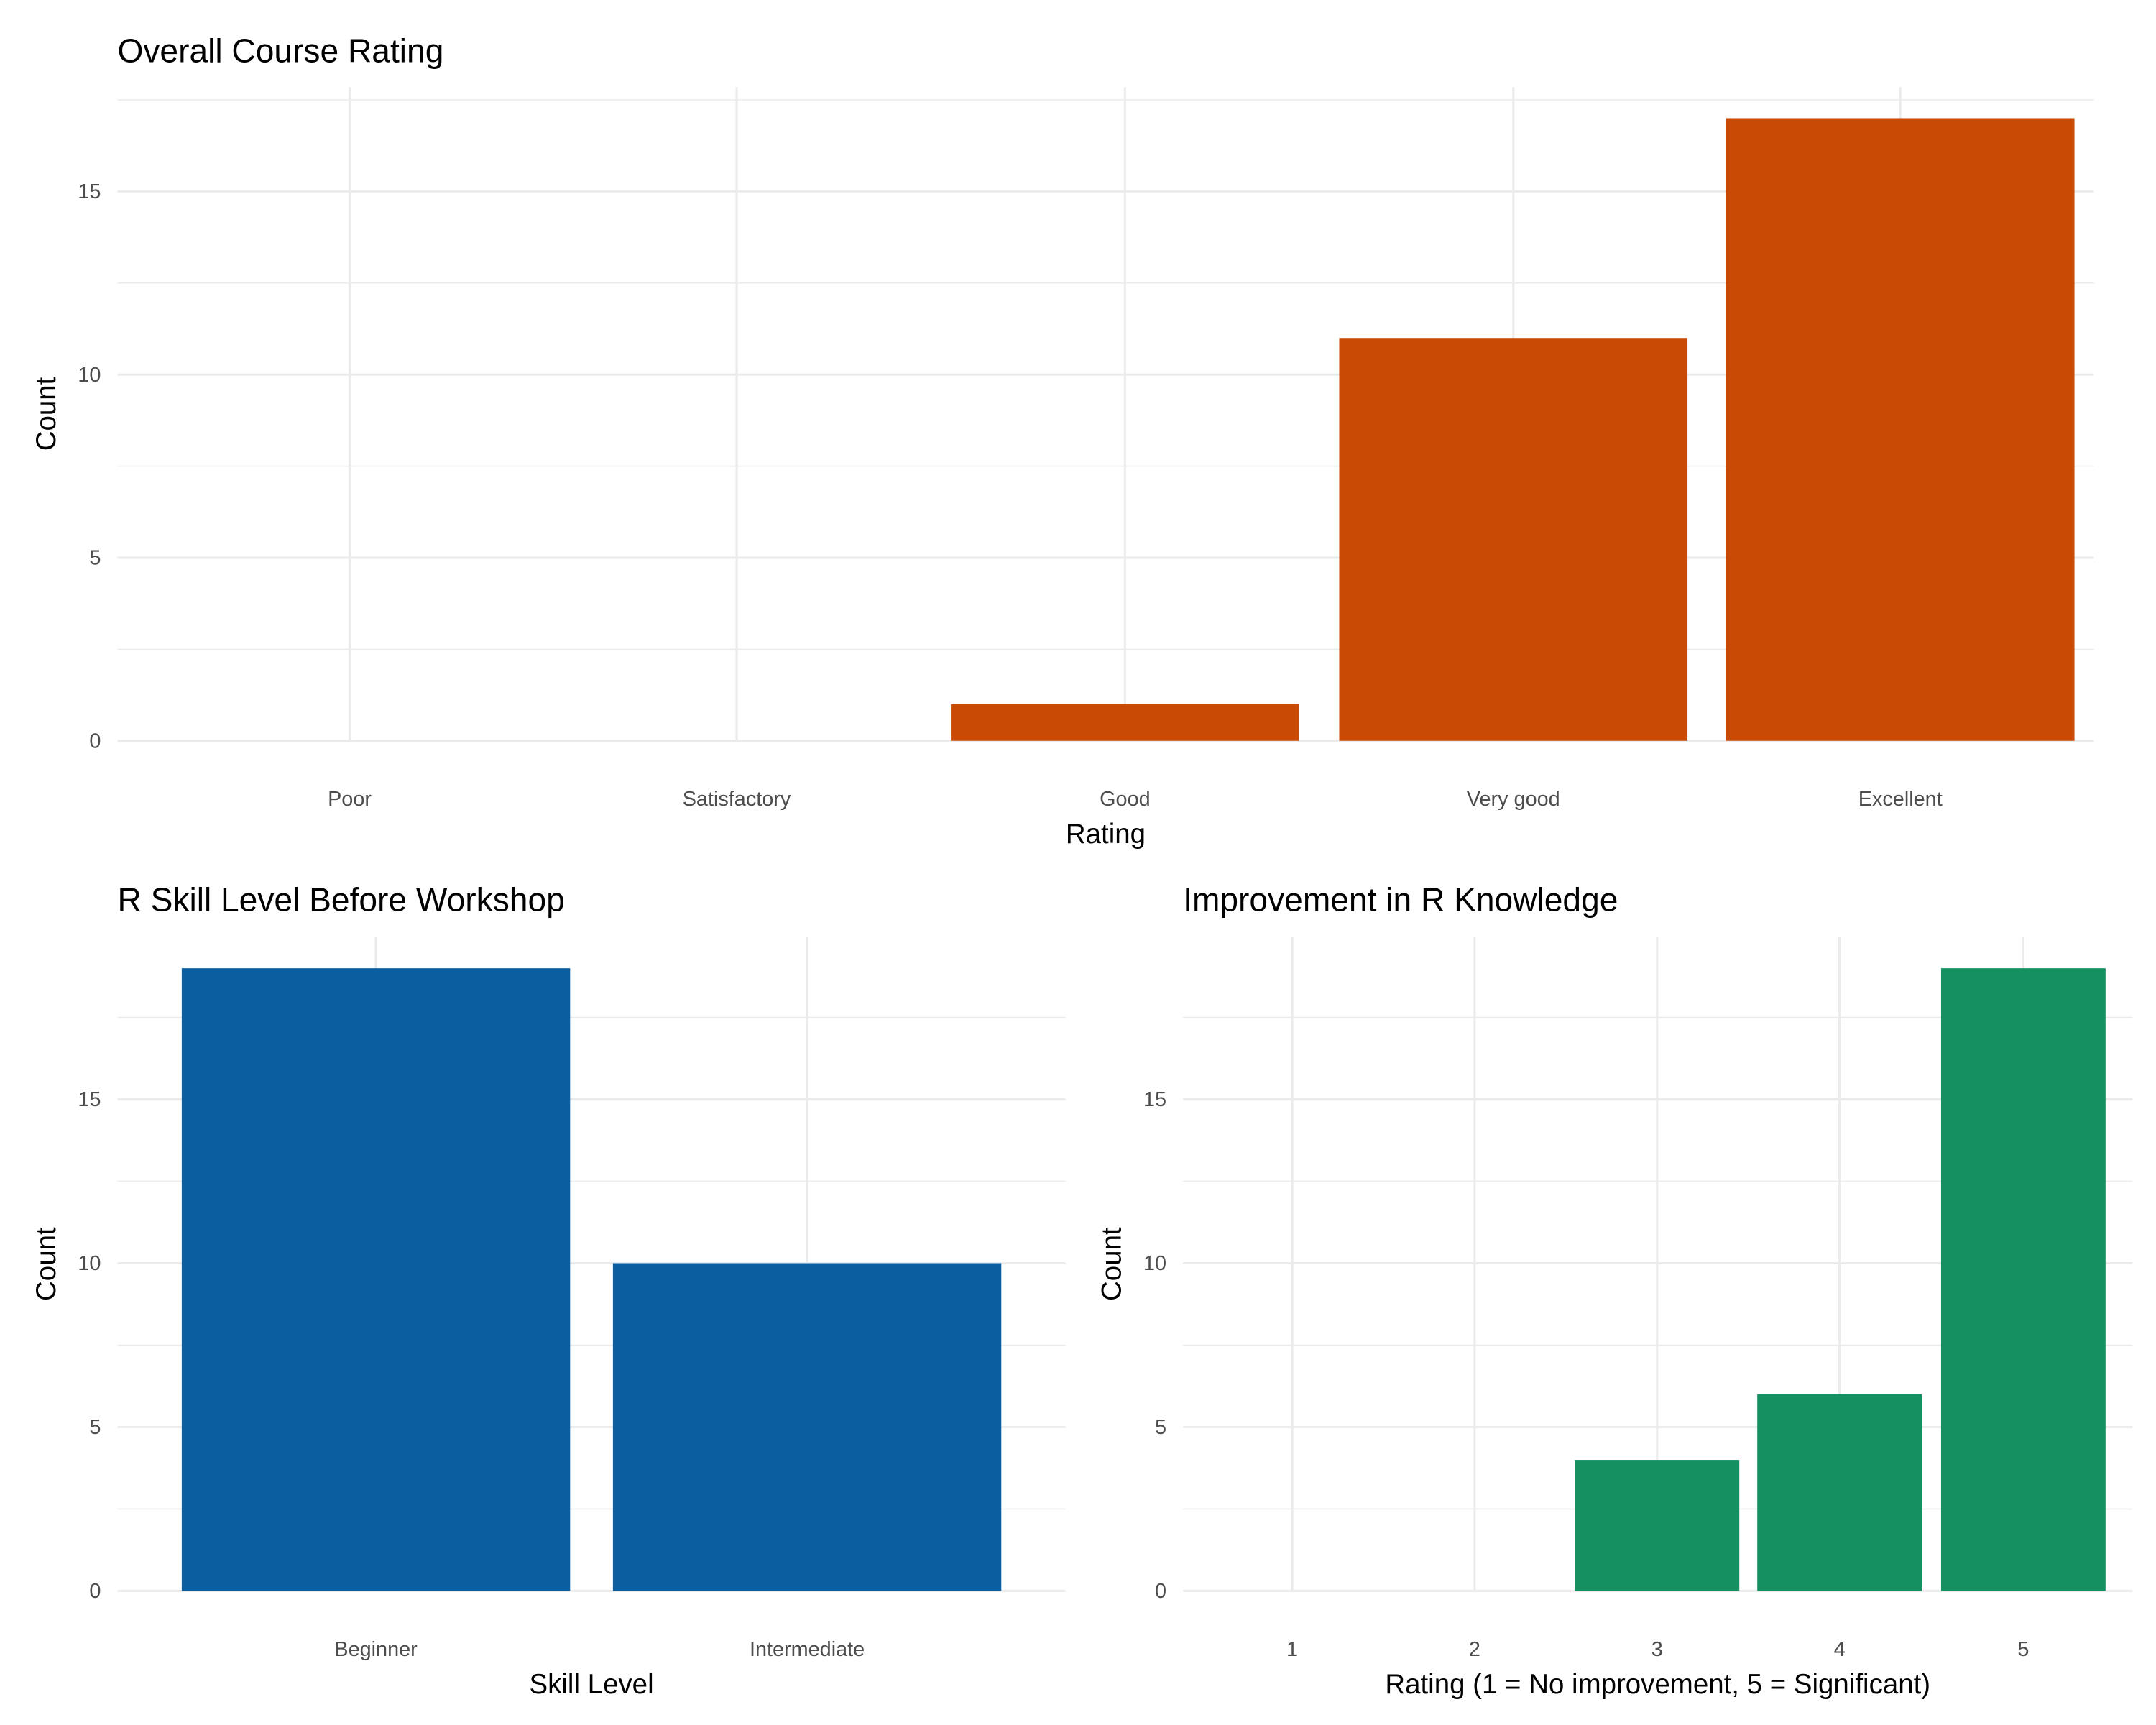  Describe the element at coordinates (376, 1279) in the screenshot. I see `bar-beginner` at that location.